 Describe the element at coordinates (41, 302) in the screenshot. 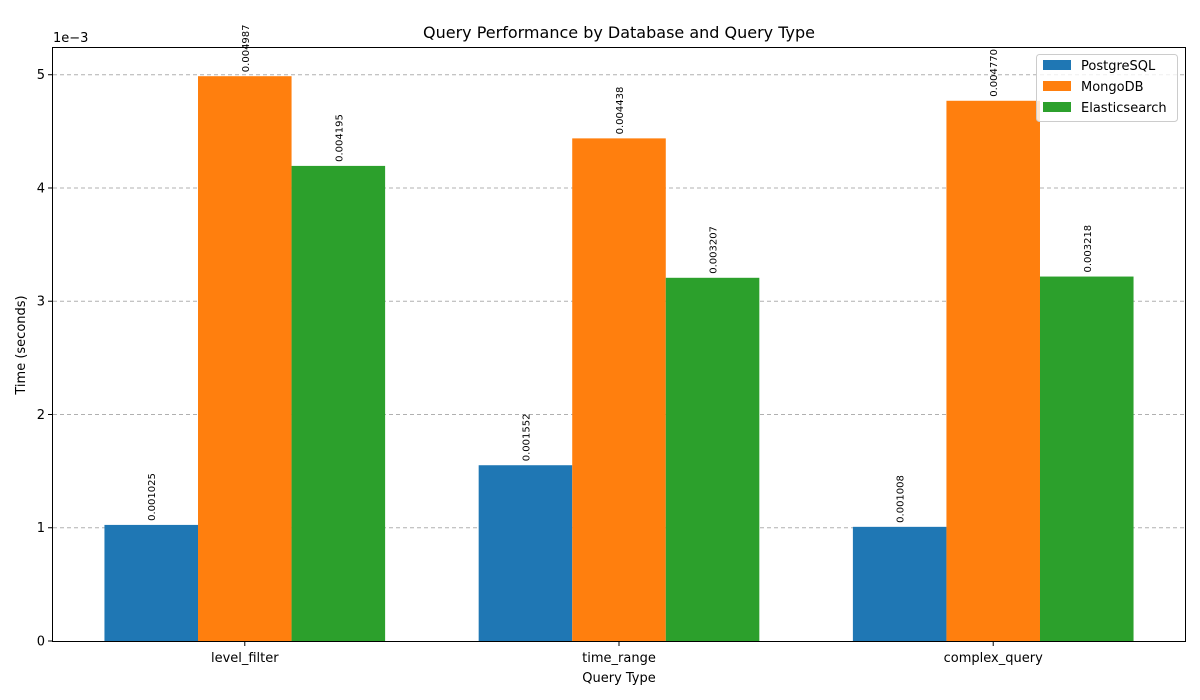

I see `y-tick-label: 3` at that location.